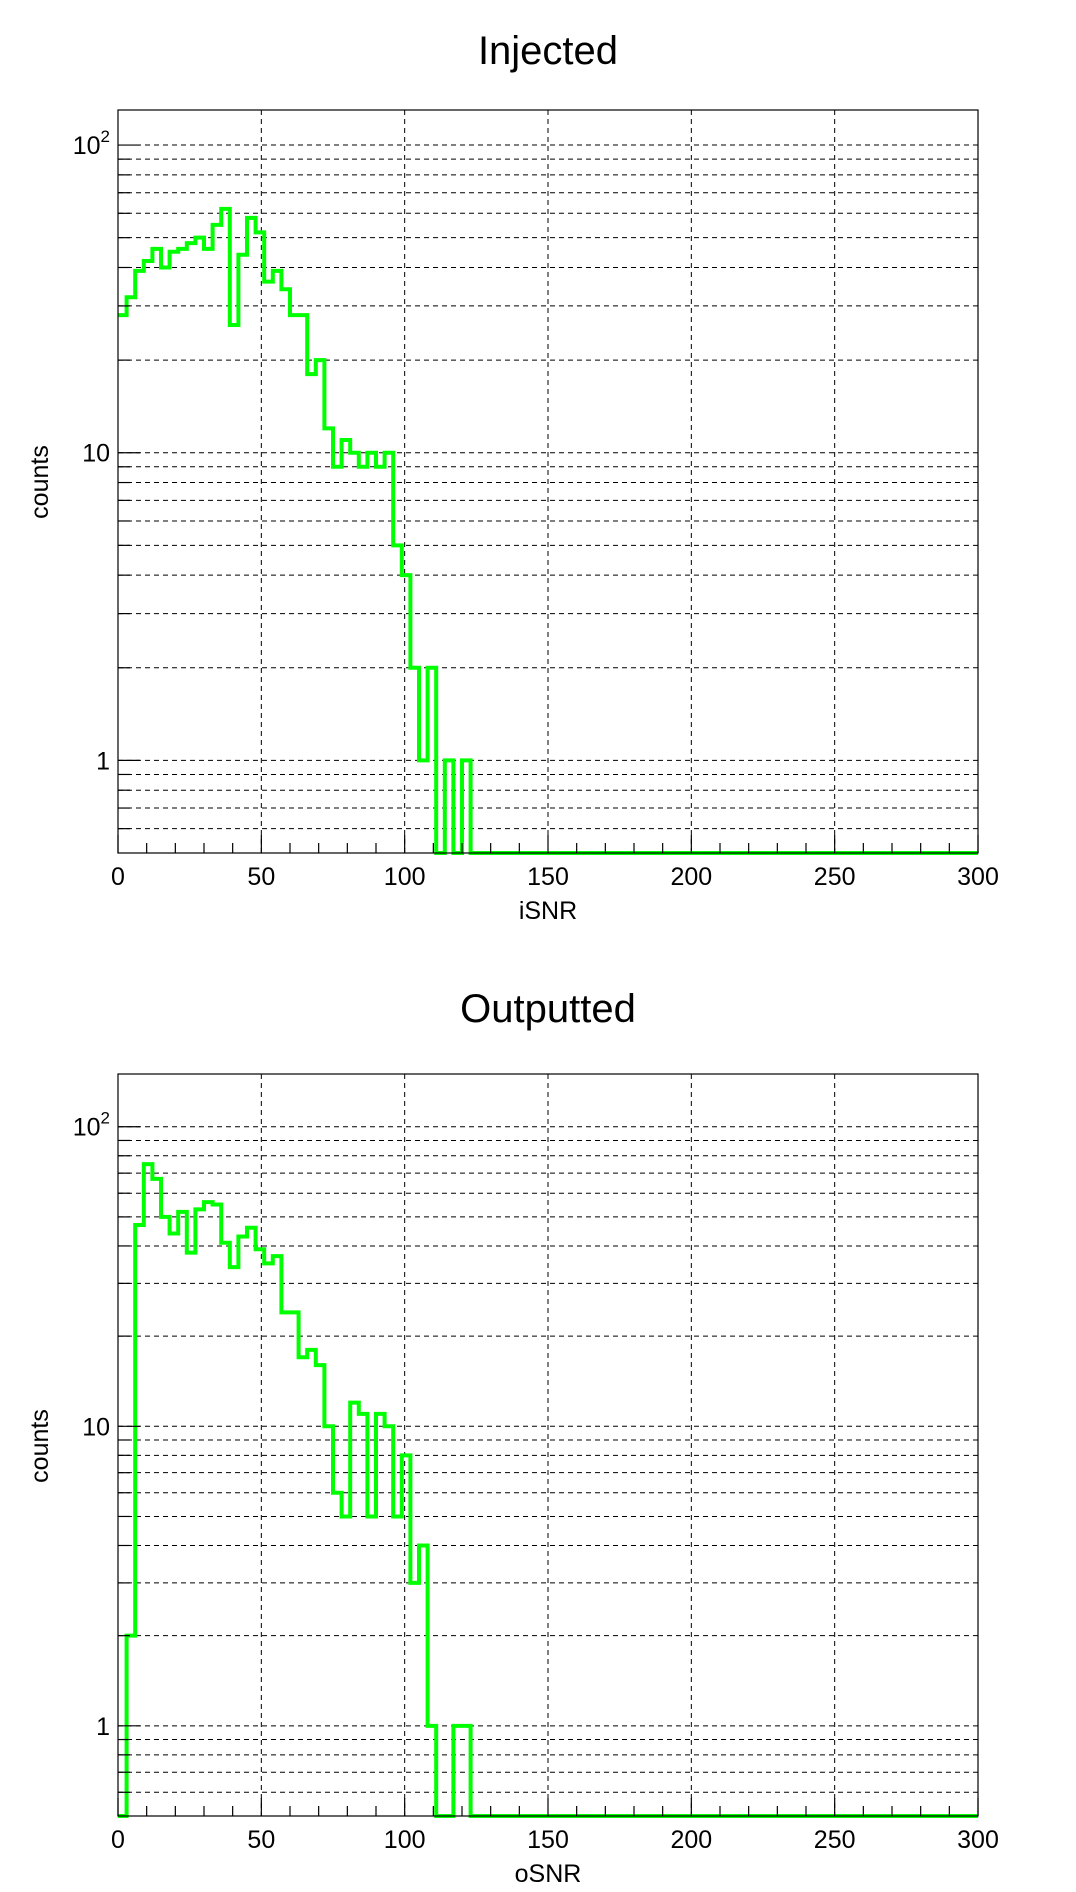  What do you see at coordinates (548, 911) in the screenshot?
I see `x-axis-label: iSNR` at bounding box center [548, 911].